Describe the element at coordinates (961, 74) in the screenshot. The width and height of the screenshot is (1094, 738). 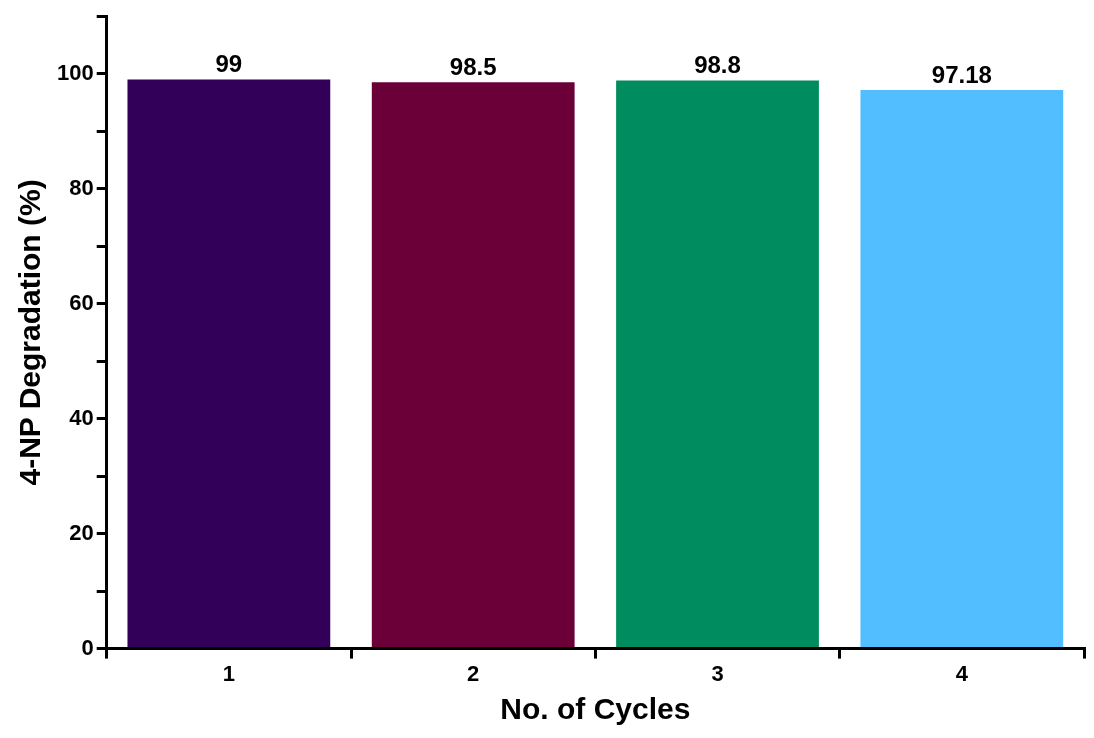
I see `data-label: 97.18` at that location.